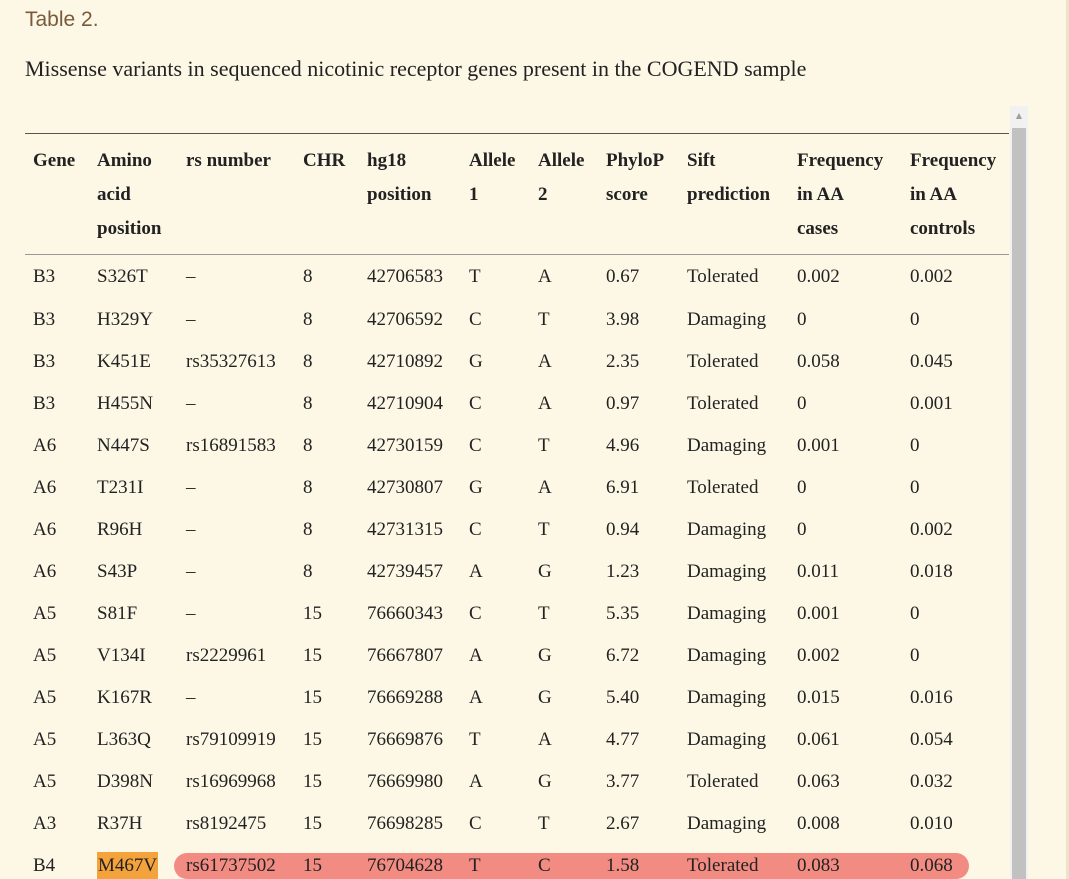  I want to click on highlight-band: 0.083, so click(845, 866).